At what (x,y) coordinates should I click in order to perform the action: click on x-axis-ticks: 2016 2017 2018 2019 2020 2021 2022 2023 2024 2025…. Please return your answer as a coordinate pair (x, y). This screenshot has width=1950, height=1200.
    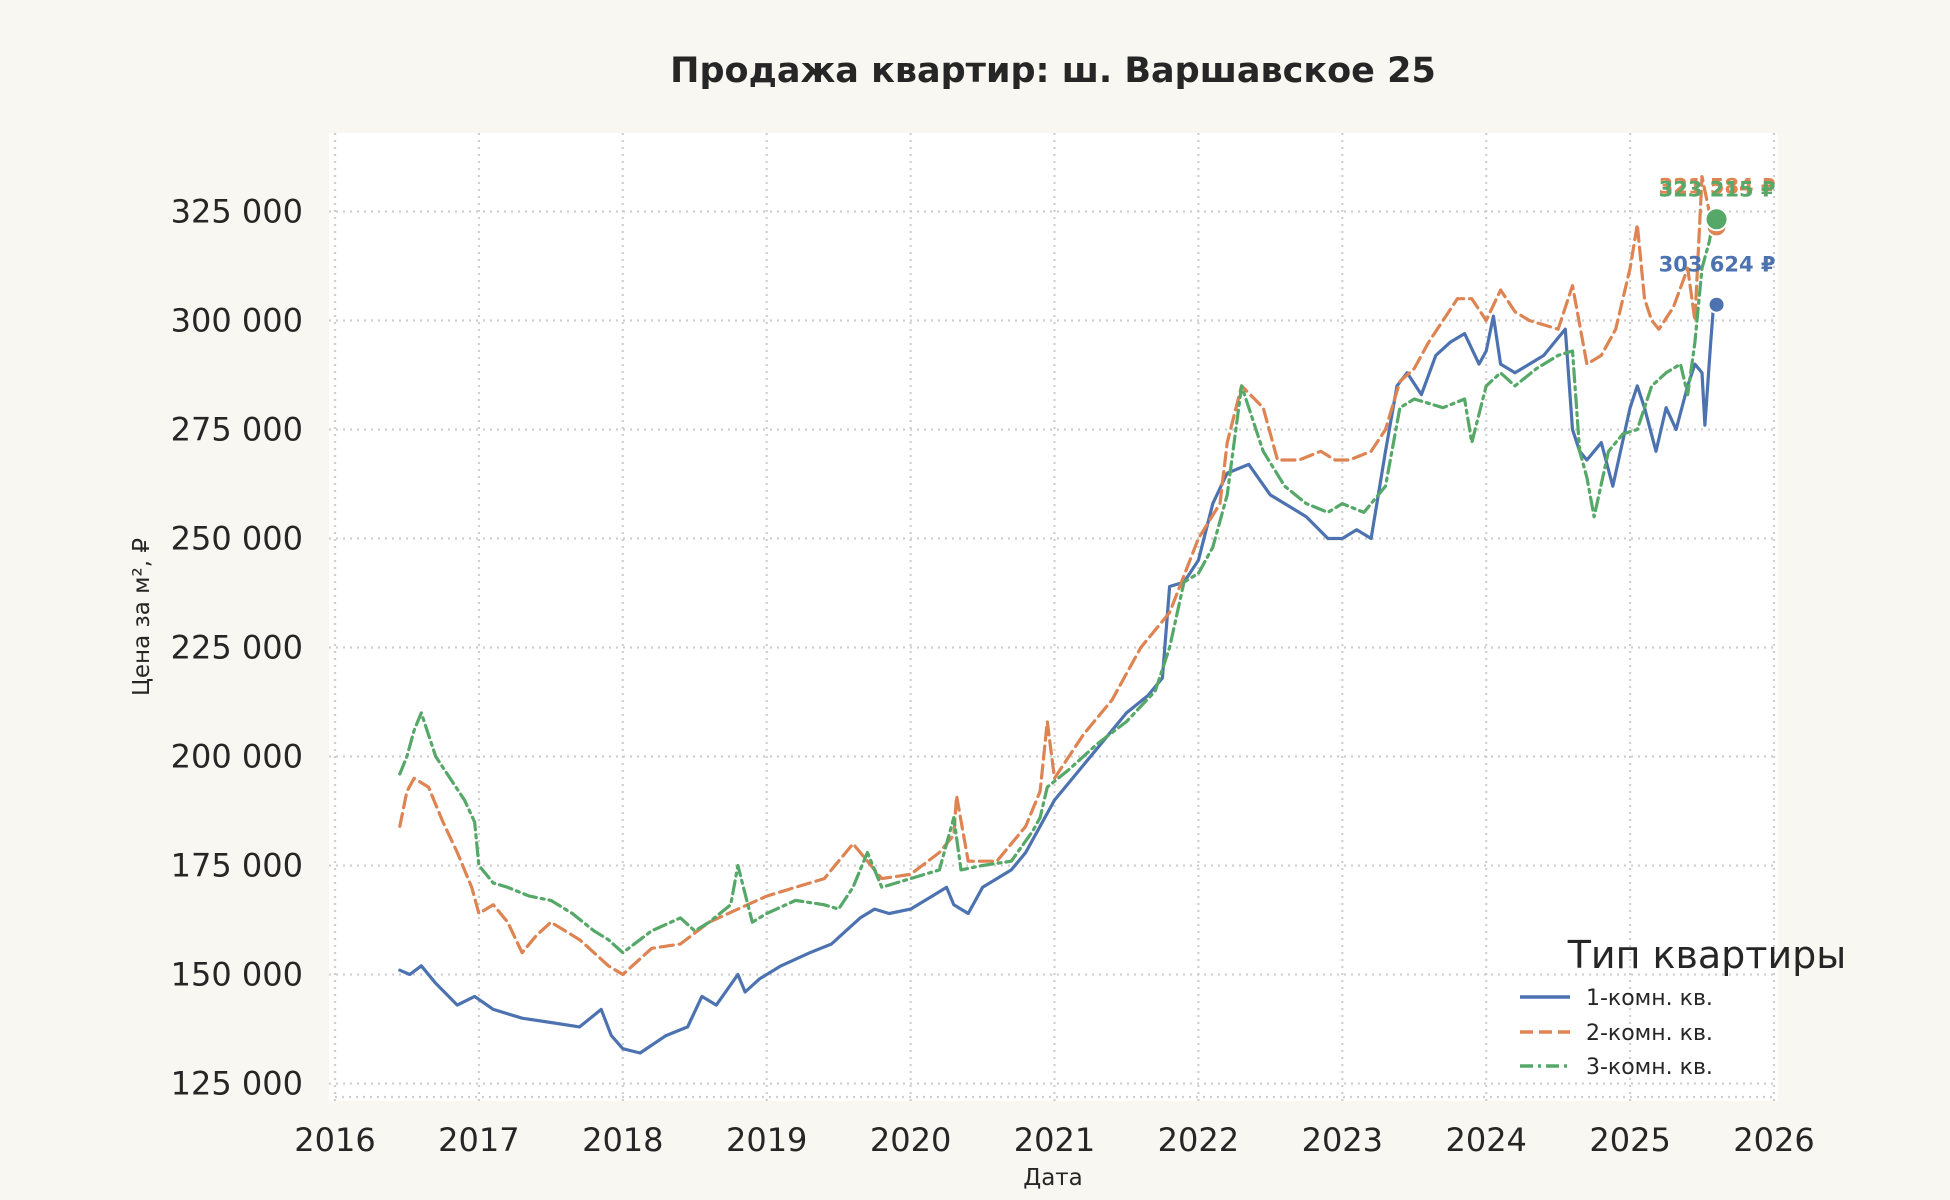
    Looking at the image, I should click on (1054, 1140).